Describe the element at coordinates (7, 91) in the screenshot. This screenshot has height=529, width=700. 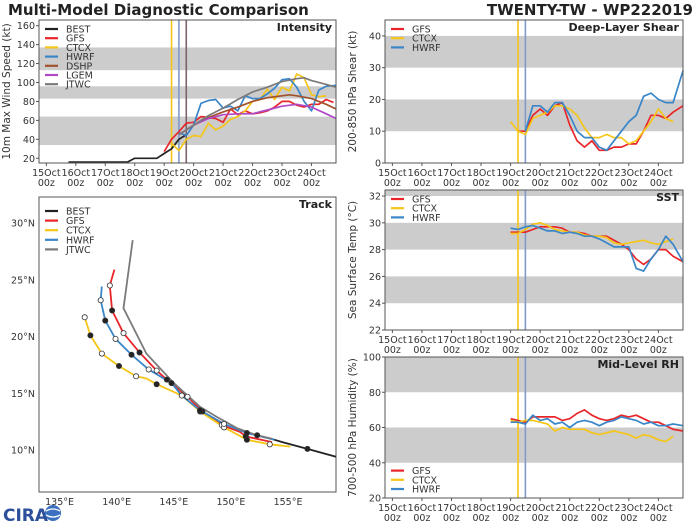
I see `y-axis-label: 10m Max Wind Speed (kt)` at that location.